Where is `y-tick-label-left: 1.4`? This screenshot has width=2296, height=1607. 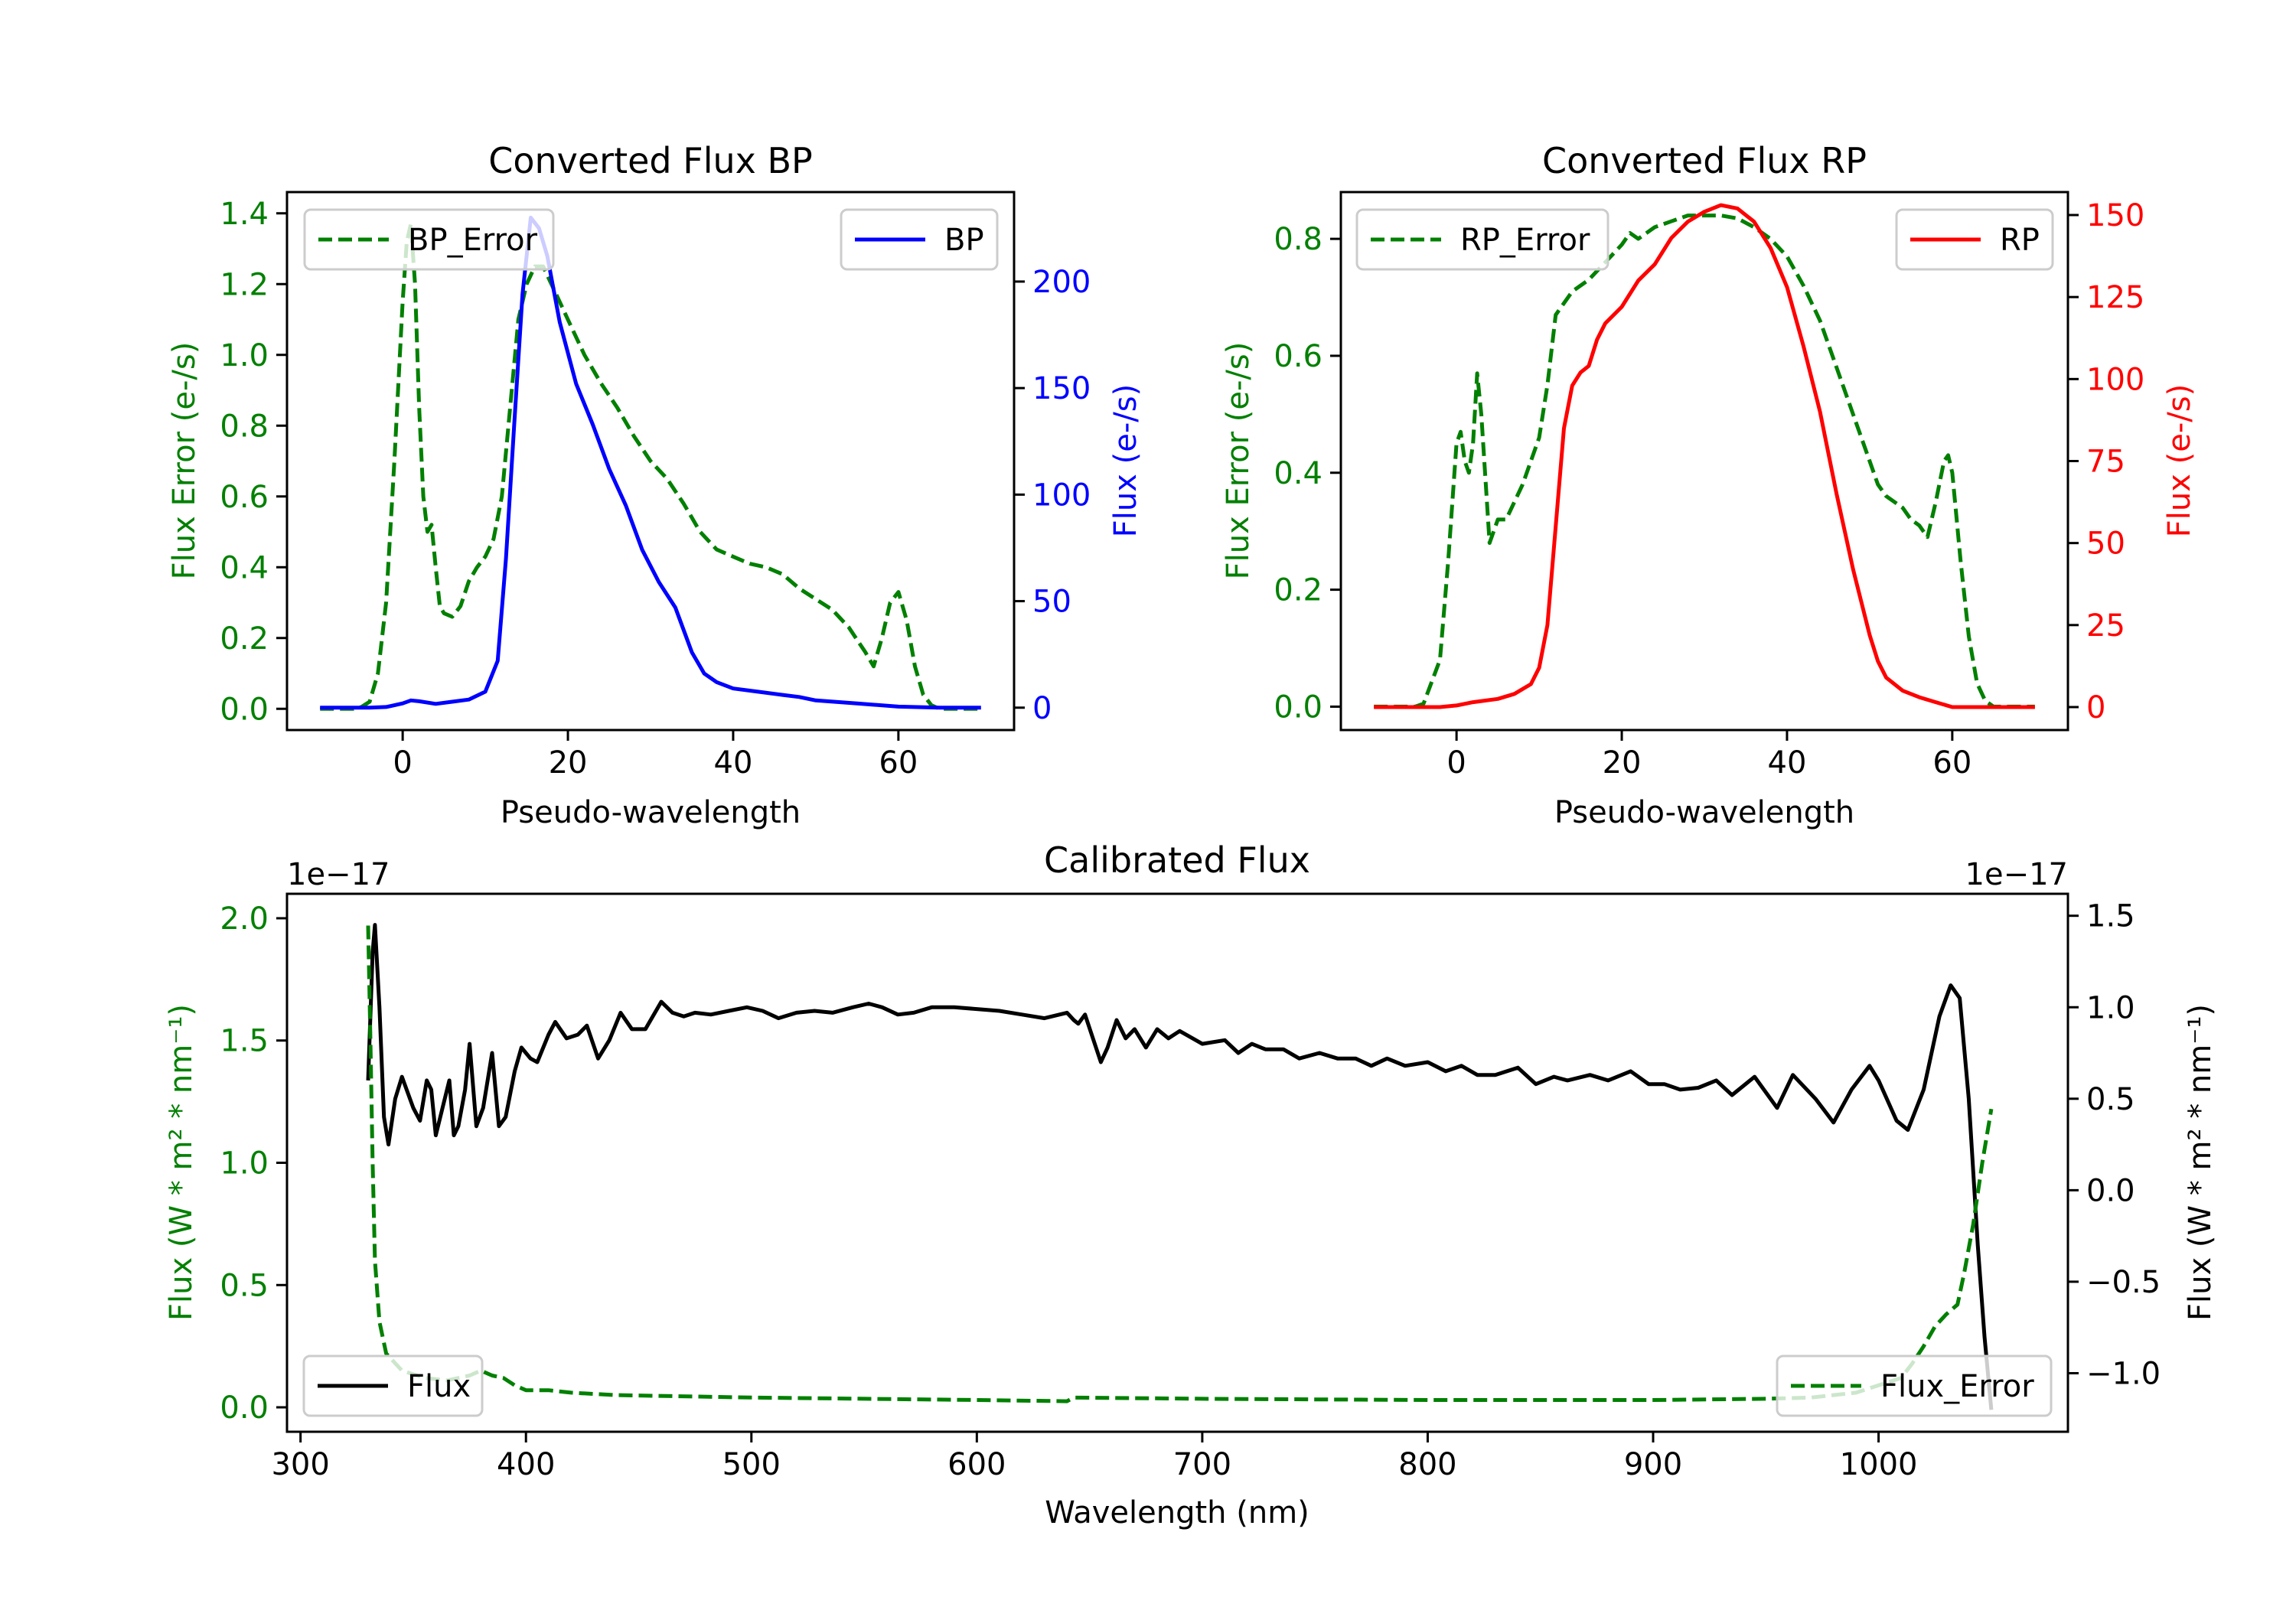 y-tick-label-left: 1.4 is located at coordinates (244, 214).